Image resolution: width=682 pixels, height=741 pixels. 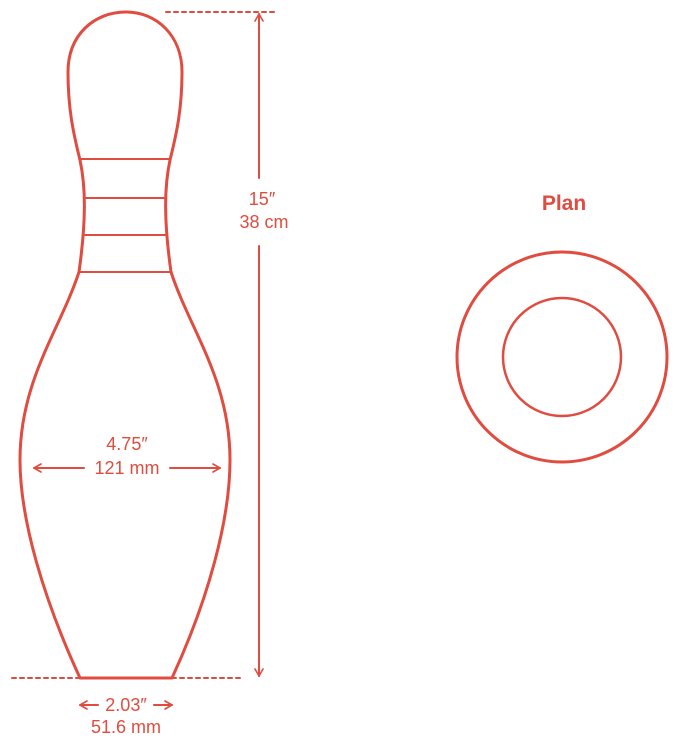 I want to click on plan-inner-circle, so click(x=562, y=357).